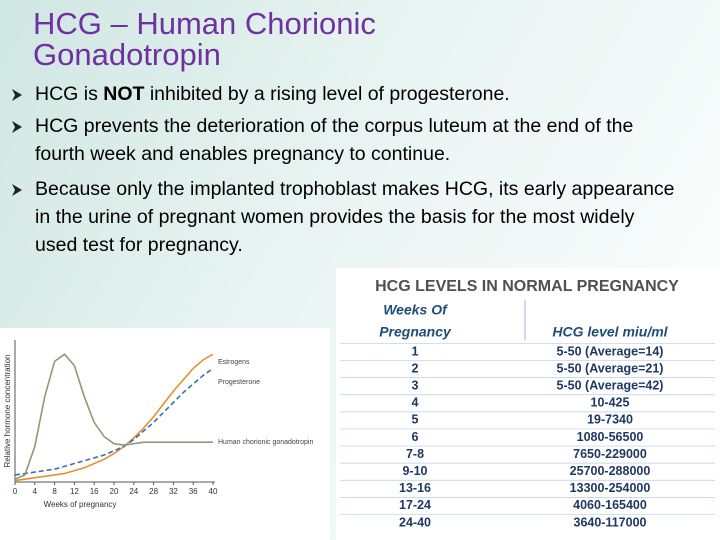  What do you see at coordinates (54, 491) in the screenshot?
I see `x-tick-label: 8` at bounding box center [54, 491].